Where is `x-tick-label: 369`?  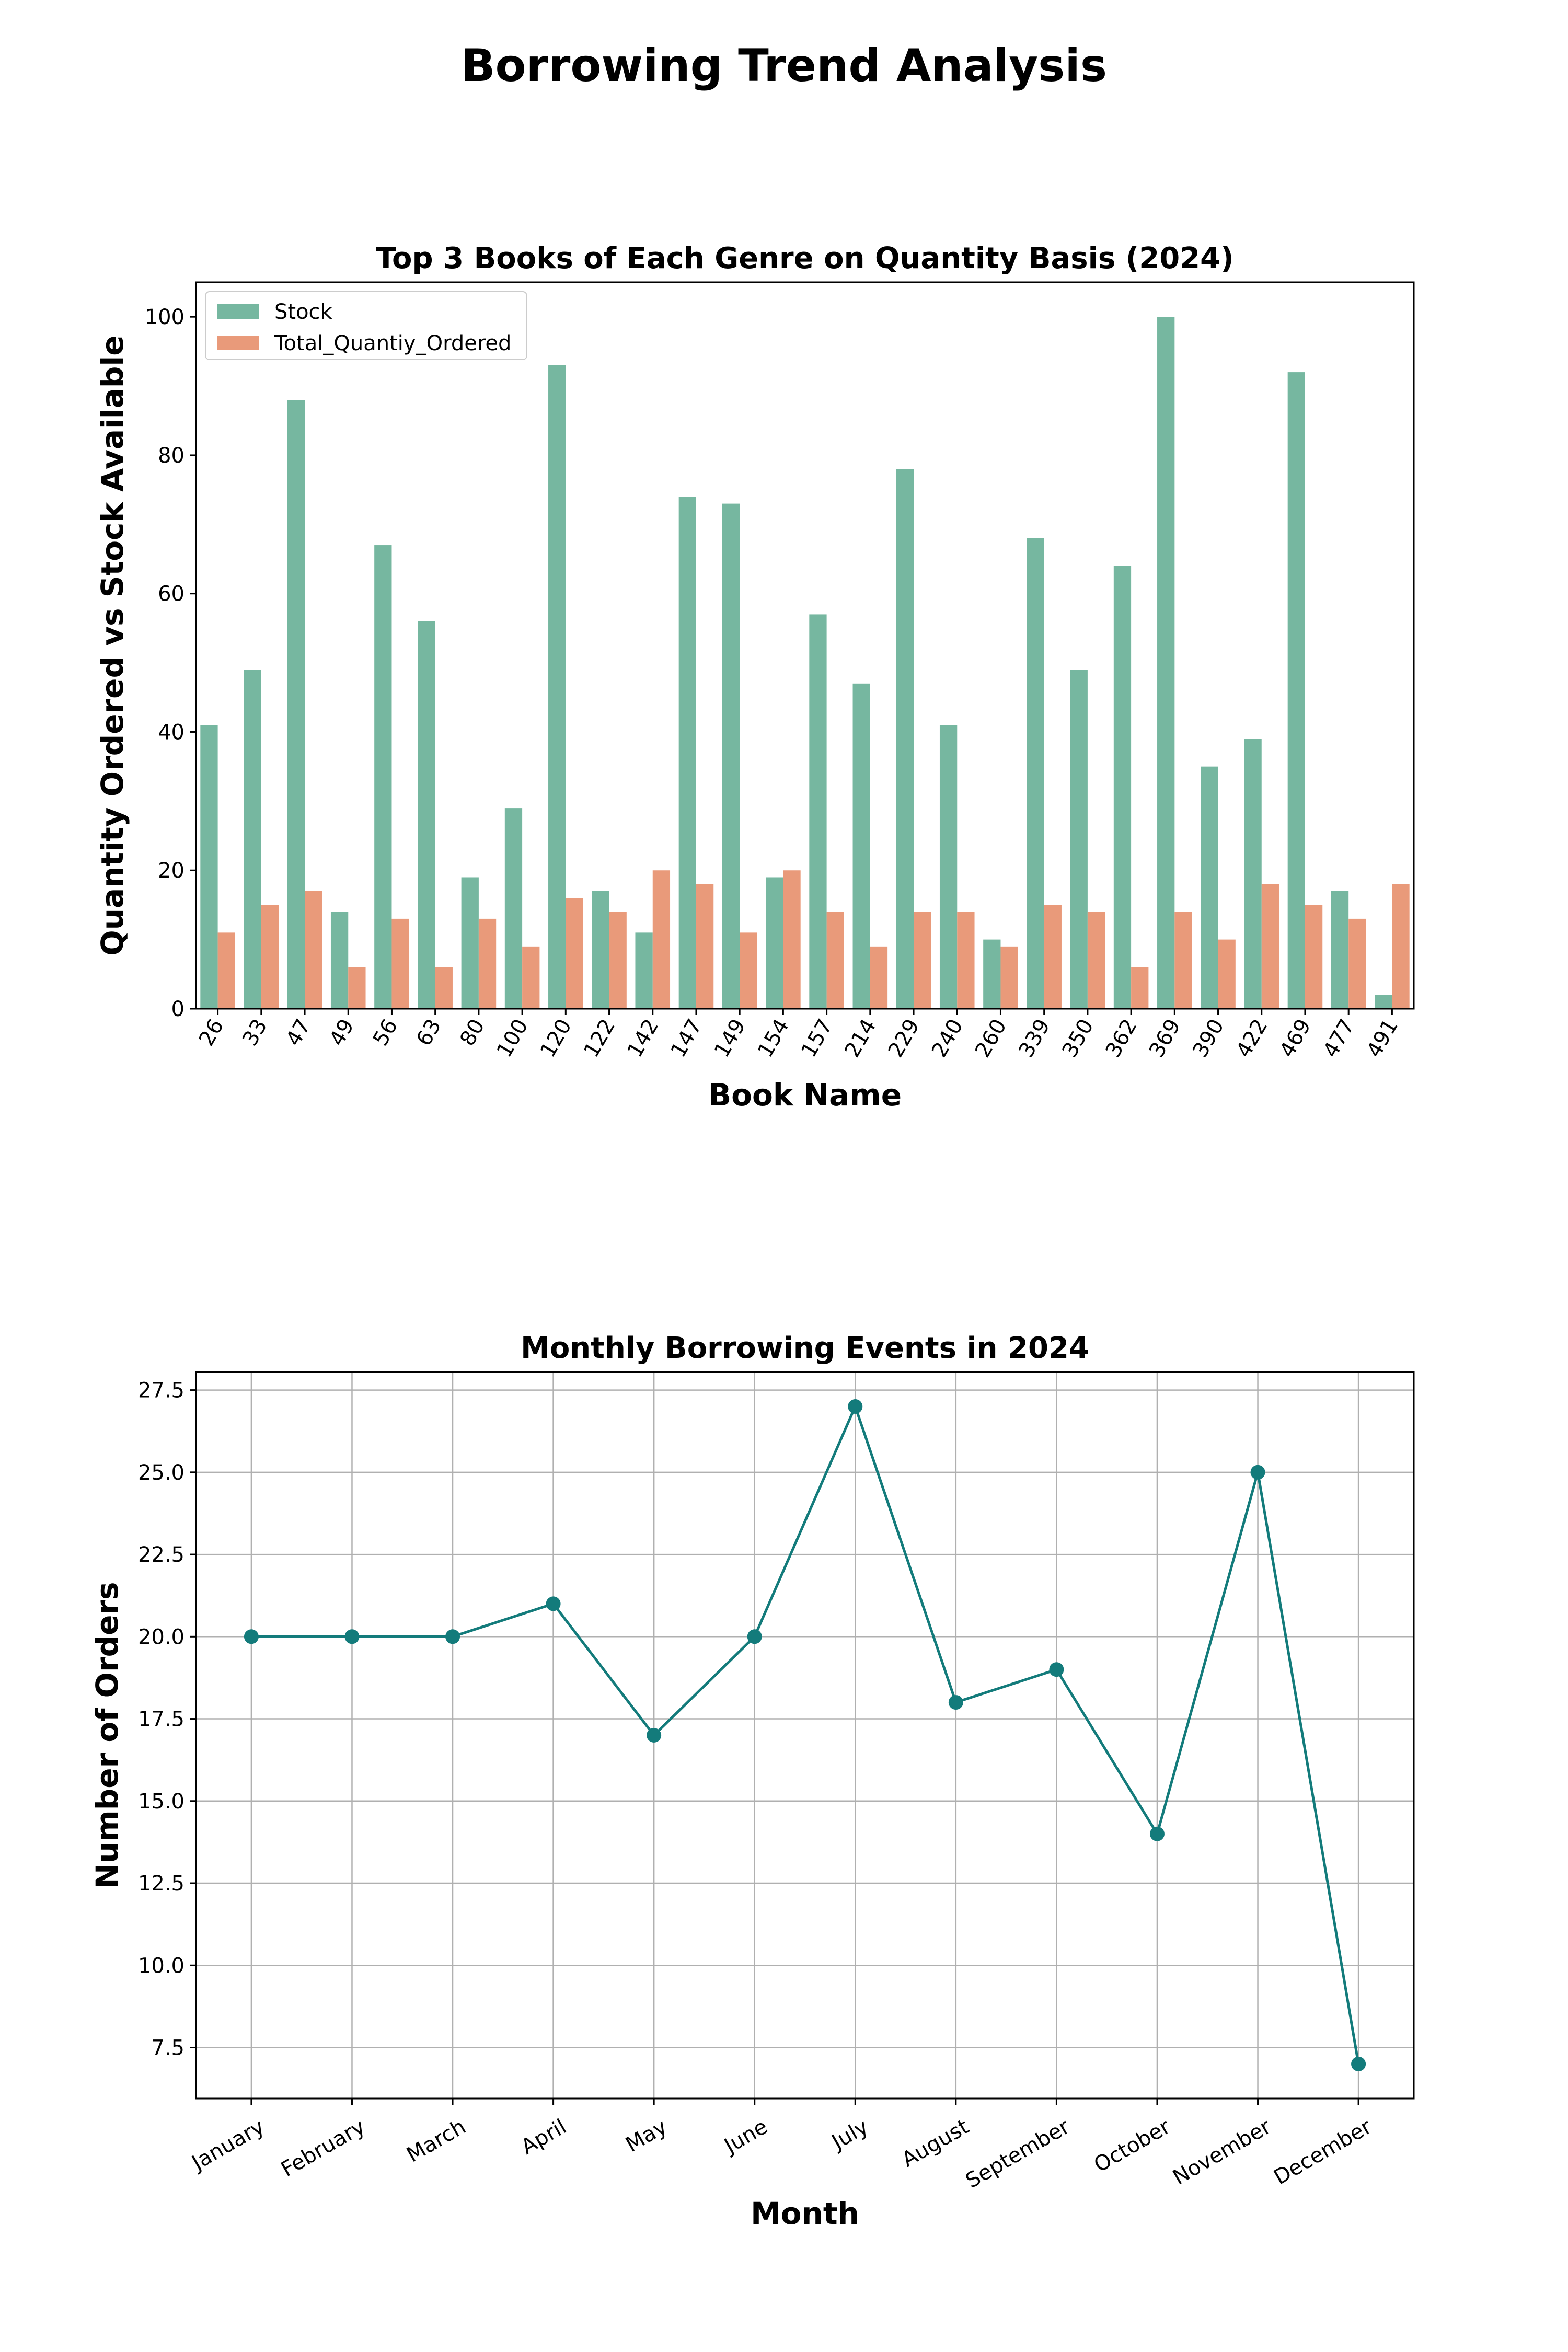 x-tick-label: 369 is located at coordinates (1165, 1038).